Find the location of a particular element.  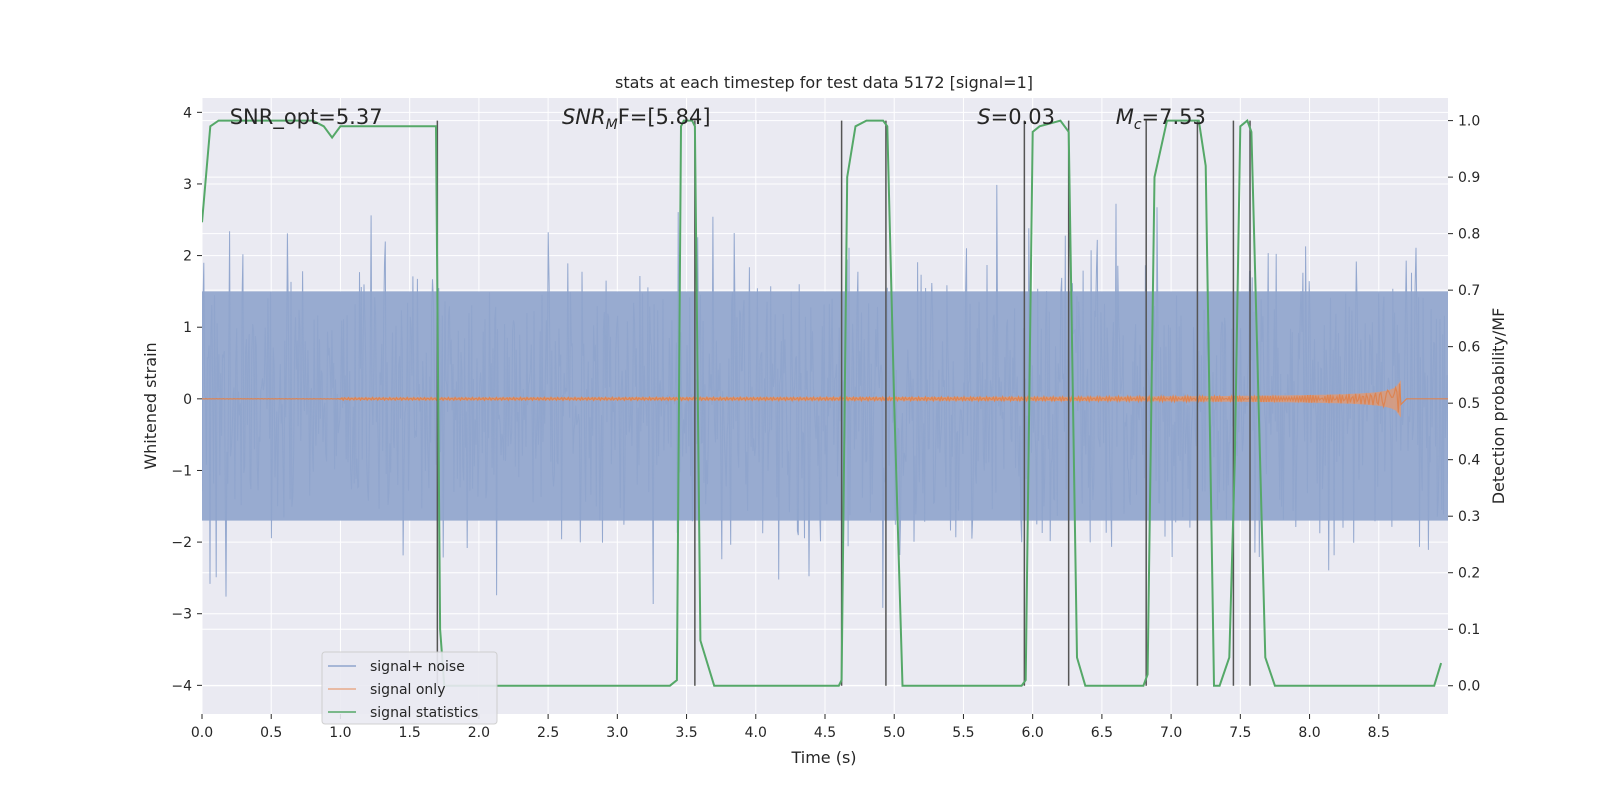

annotations: SNR_opt=5.37 SNRMF=[5.84] S=0.03 Mc=7.53 is located at coordinates (718, 119).